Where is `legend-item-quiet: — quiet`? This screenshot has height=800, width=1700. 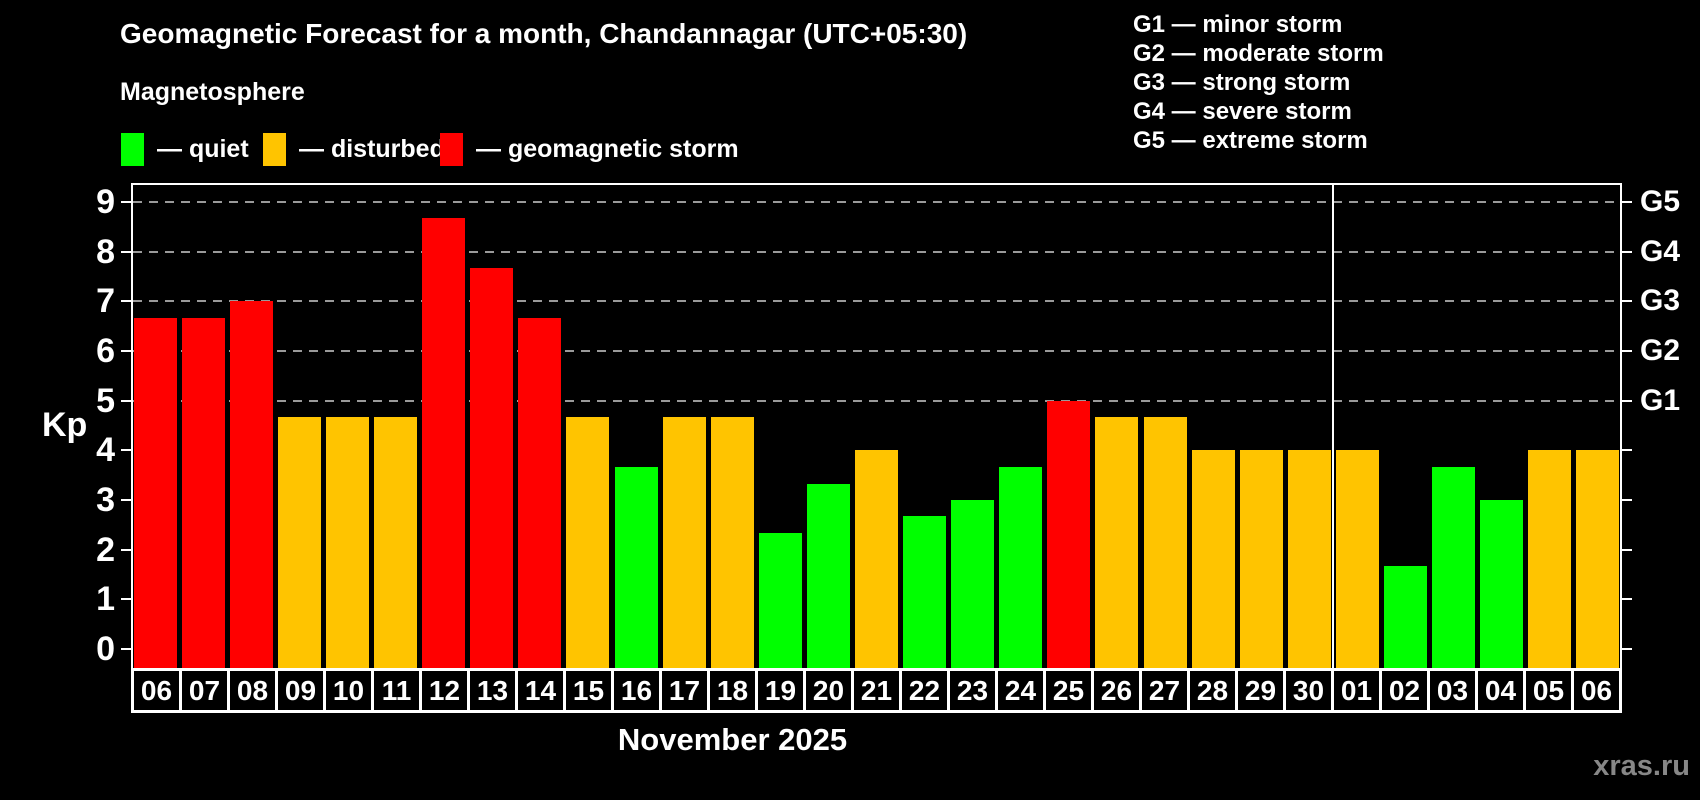
legend-item-quiet: — quiet is located at coordinates (185, 149).